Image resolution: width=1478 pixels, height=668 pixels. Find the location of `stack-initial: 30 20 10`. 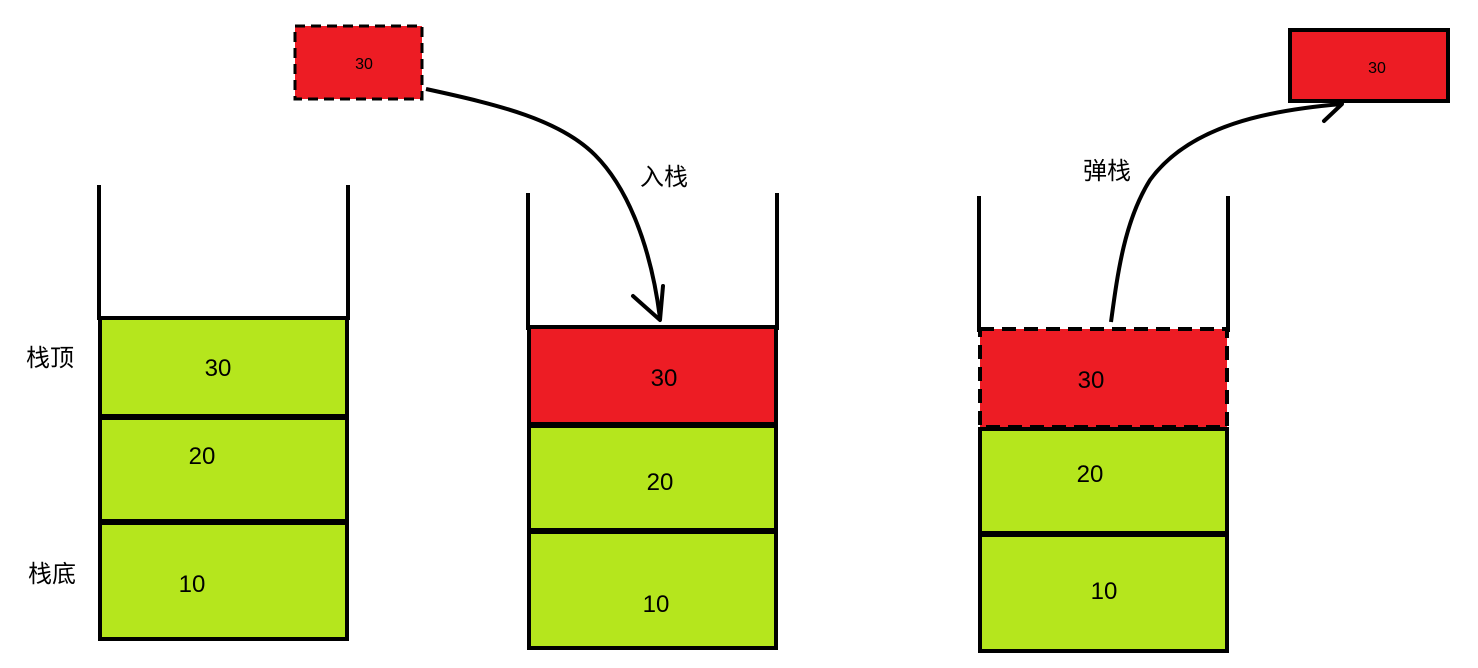

stack-initial: 30 20 10 is located at coordinates (223, 413).